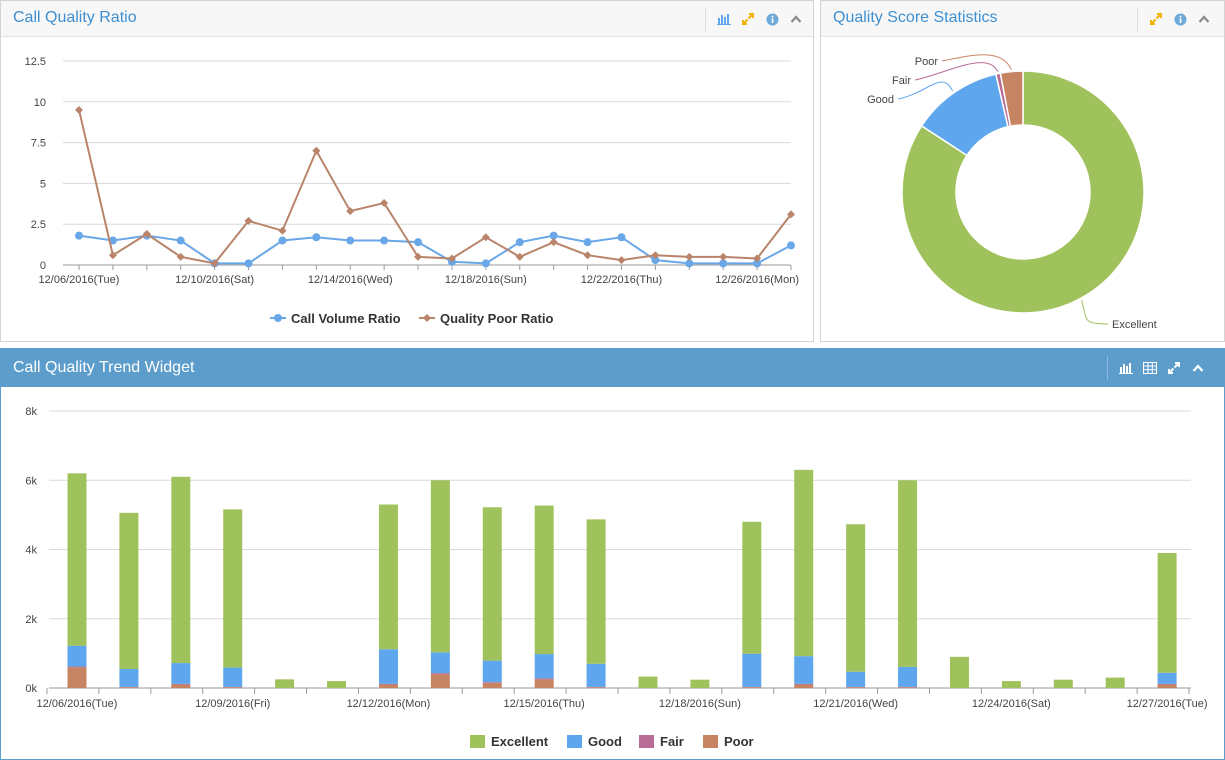  I want to click on legend-item: Quality Poor Ratio, so click(486, 318).